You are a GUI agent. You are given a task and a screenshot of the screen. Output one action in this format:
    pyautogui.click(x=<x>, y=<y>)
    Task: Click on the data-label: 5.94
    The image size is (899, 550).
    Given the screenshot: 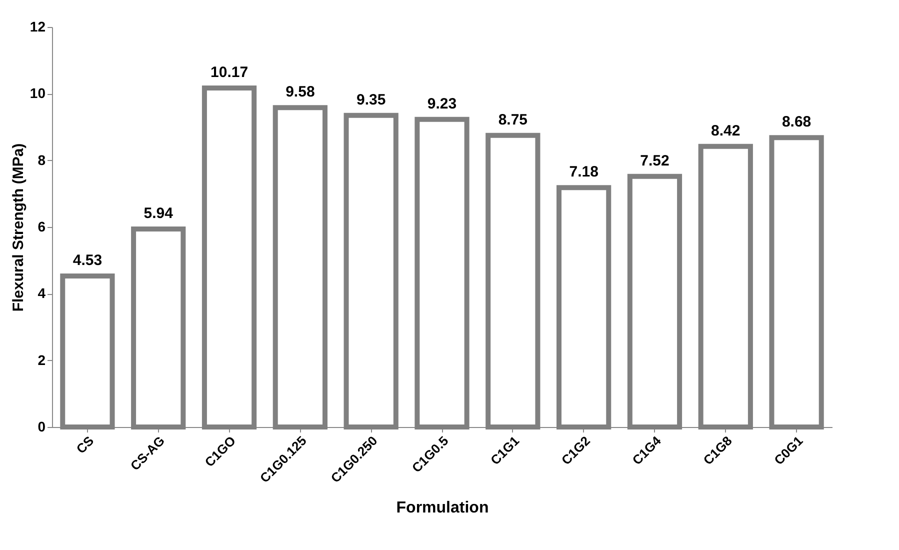 What is the action you would take?
    pyautogui.click(x=159, y=213)
    